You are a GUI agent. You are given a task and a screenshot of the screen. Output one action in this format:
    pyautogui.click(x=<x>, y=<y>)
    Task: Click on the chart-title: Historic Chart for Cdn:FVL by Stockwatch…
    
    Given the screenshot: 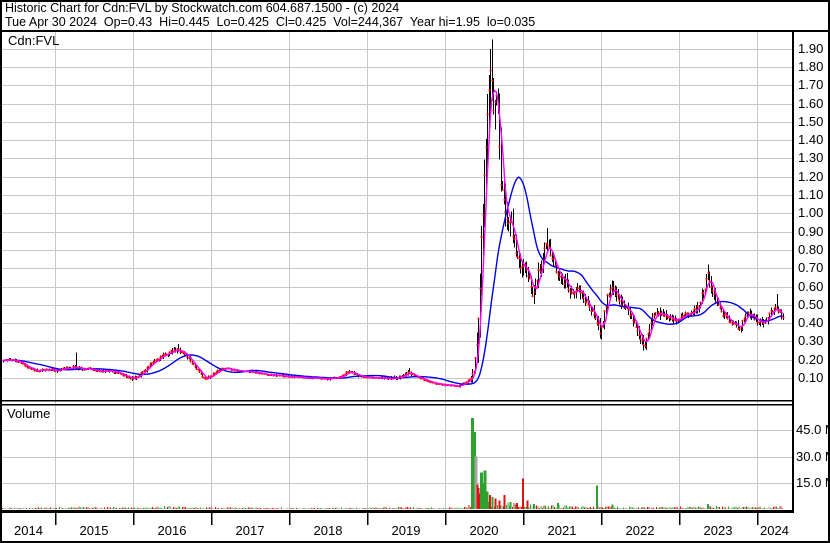 What is the action you would take?
    pyautogui.click(x=202, y=8)
    